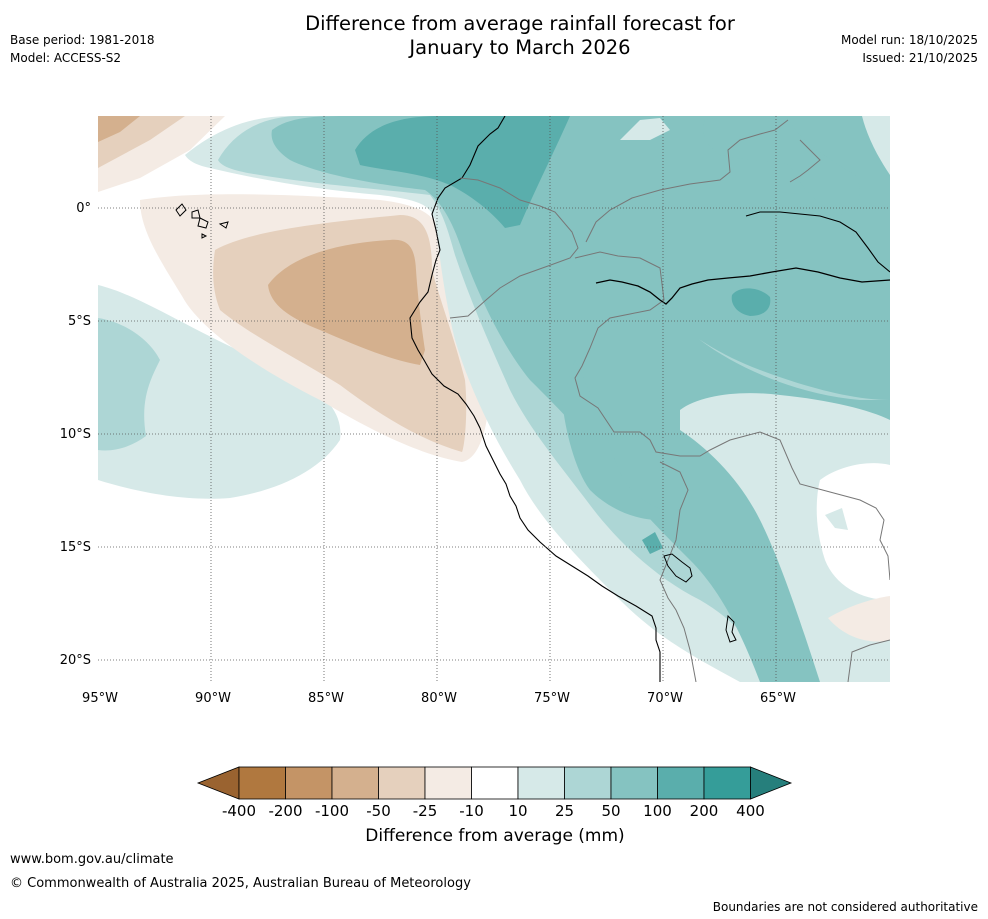  What do you see at coordinates (657, 811) in the screenshot?
I see `colorbar-tick: 100` at bounding box center [657, 811].